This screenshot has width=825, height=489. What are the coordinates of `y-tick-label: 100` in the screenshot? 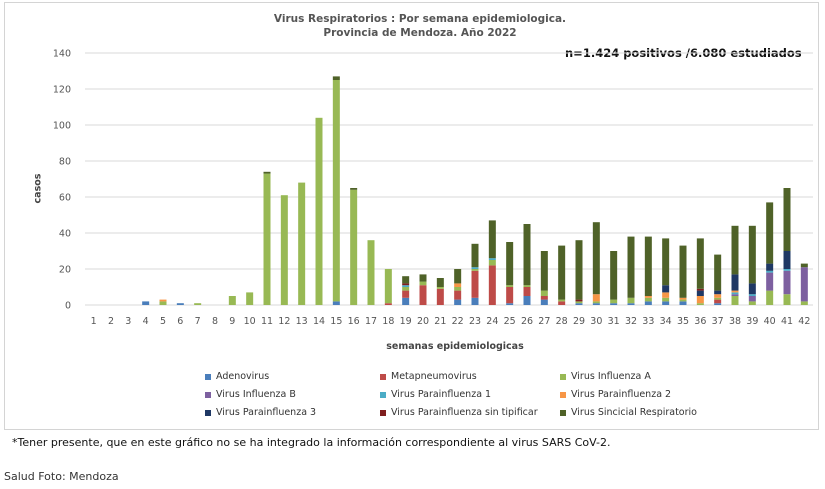 It's located at (62, 126).